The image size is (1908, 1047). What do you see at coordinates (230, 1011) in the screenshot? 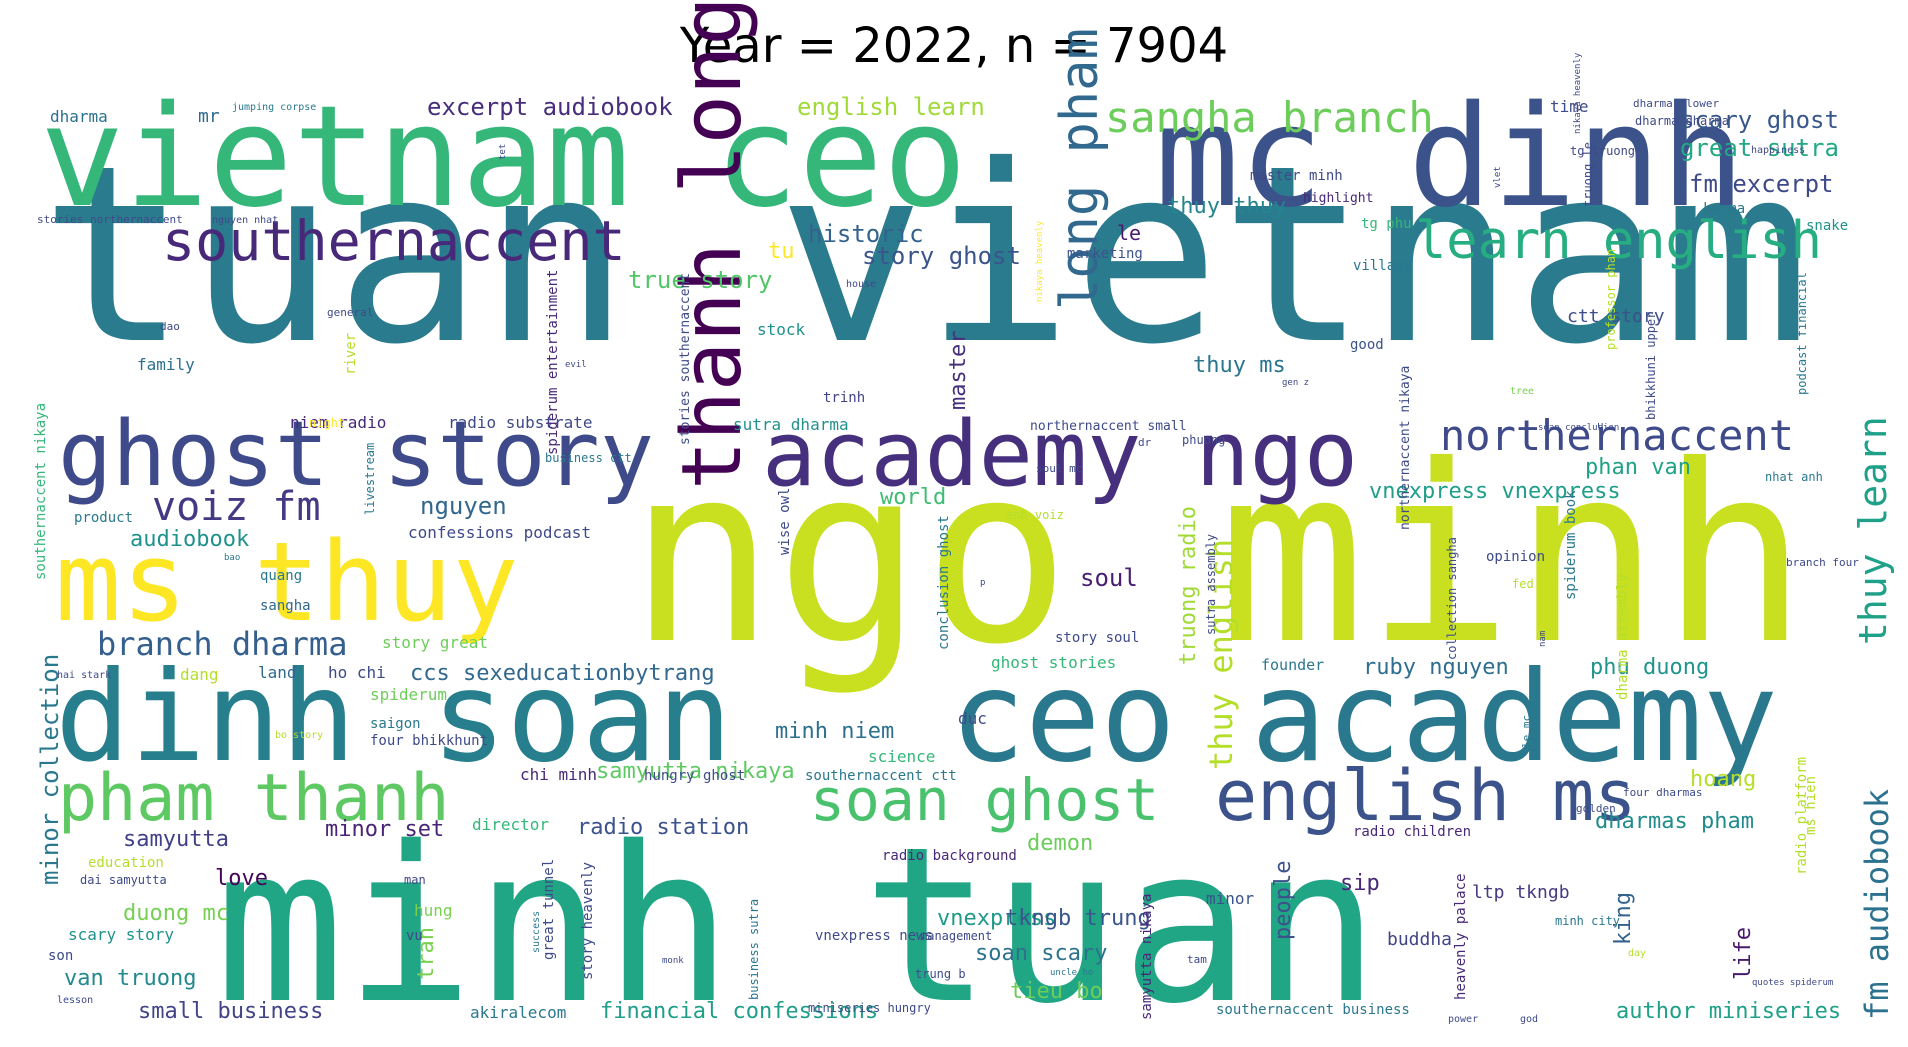
I see `word: small business` at bounding box center [230, 1011].